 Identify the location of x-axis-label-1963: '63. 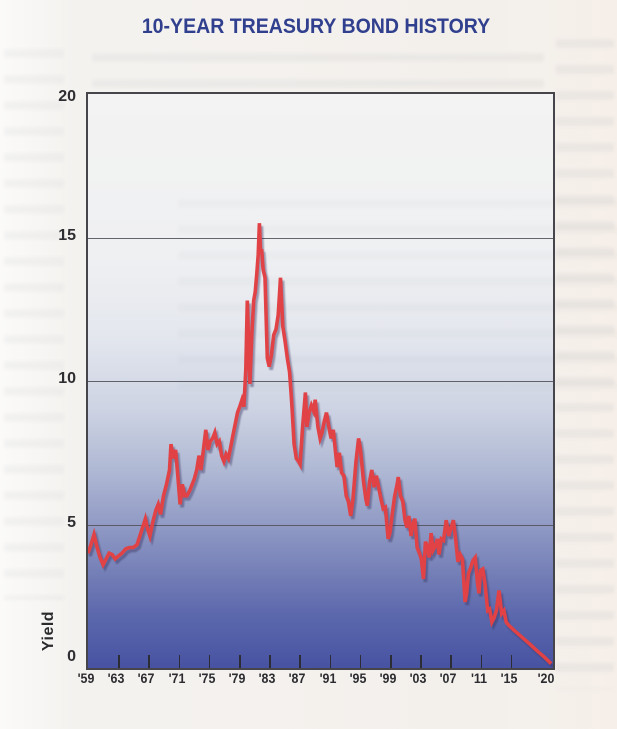
(116, 678).